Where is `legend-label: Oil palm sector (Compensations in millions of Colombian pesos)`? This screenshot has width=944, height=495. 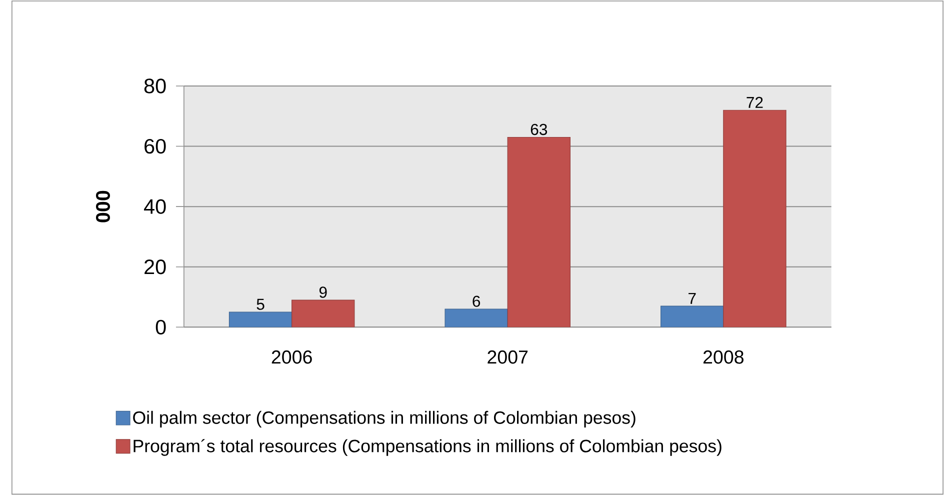
legend-label: Oil palm sector (Compensations in millions of Colombian pesos) is located at coordinates (384, 419).